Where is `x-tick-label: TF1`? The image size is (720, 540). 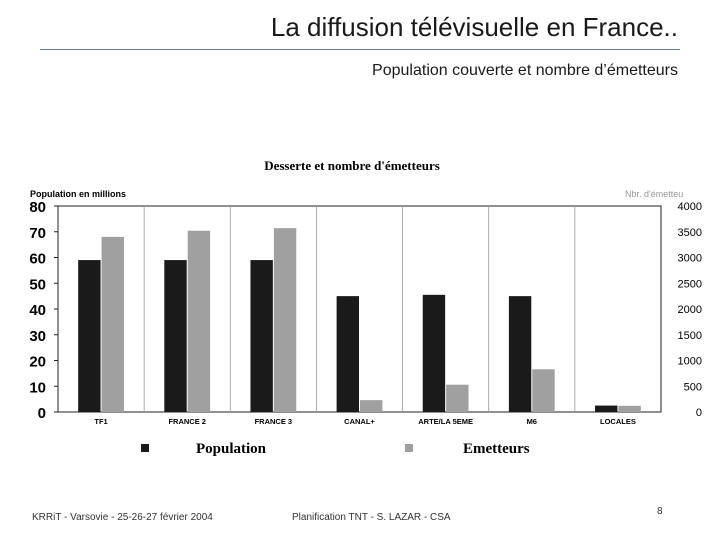
x-tick-label: TF1 is located at coordinates (100, 421).